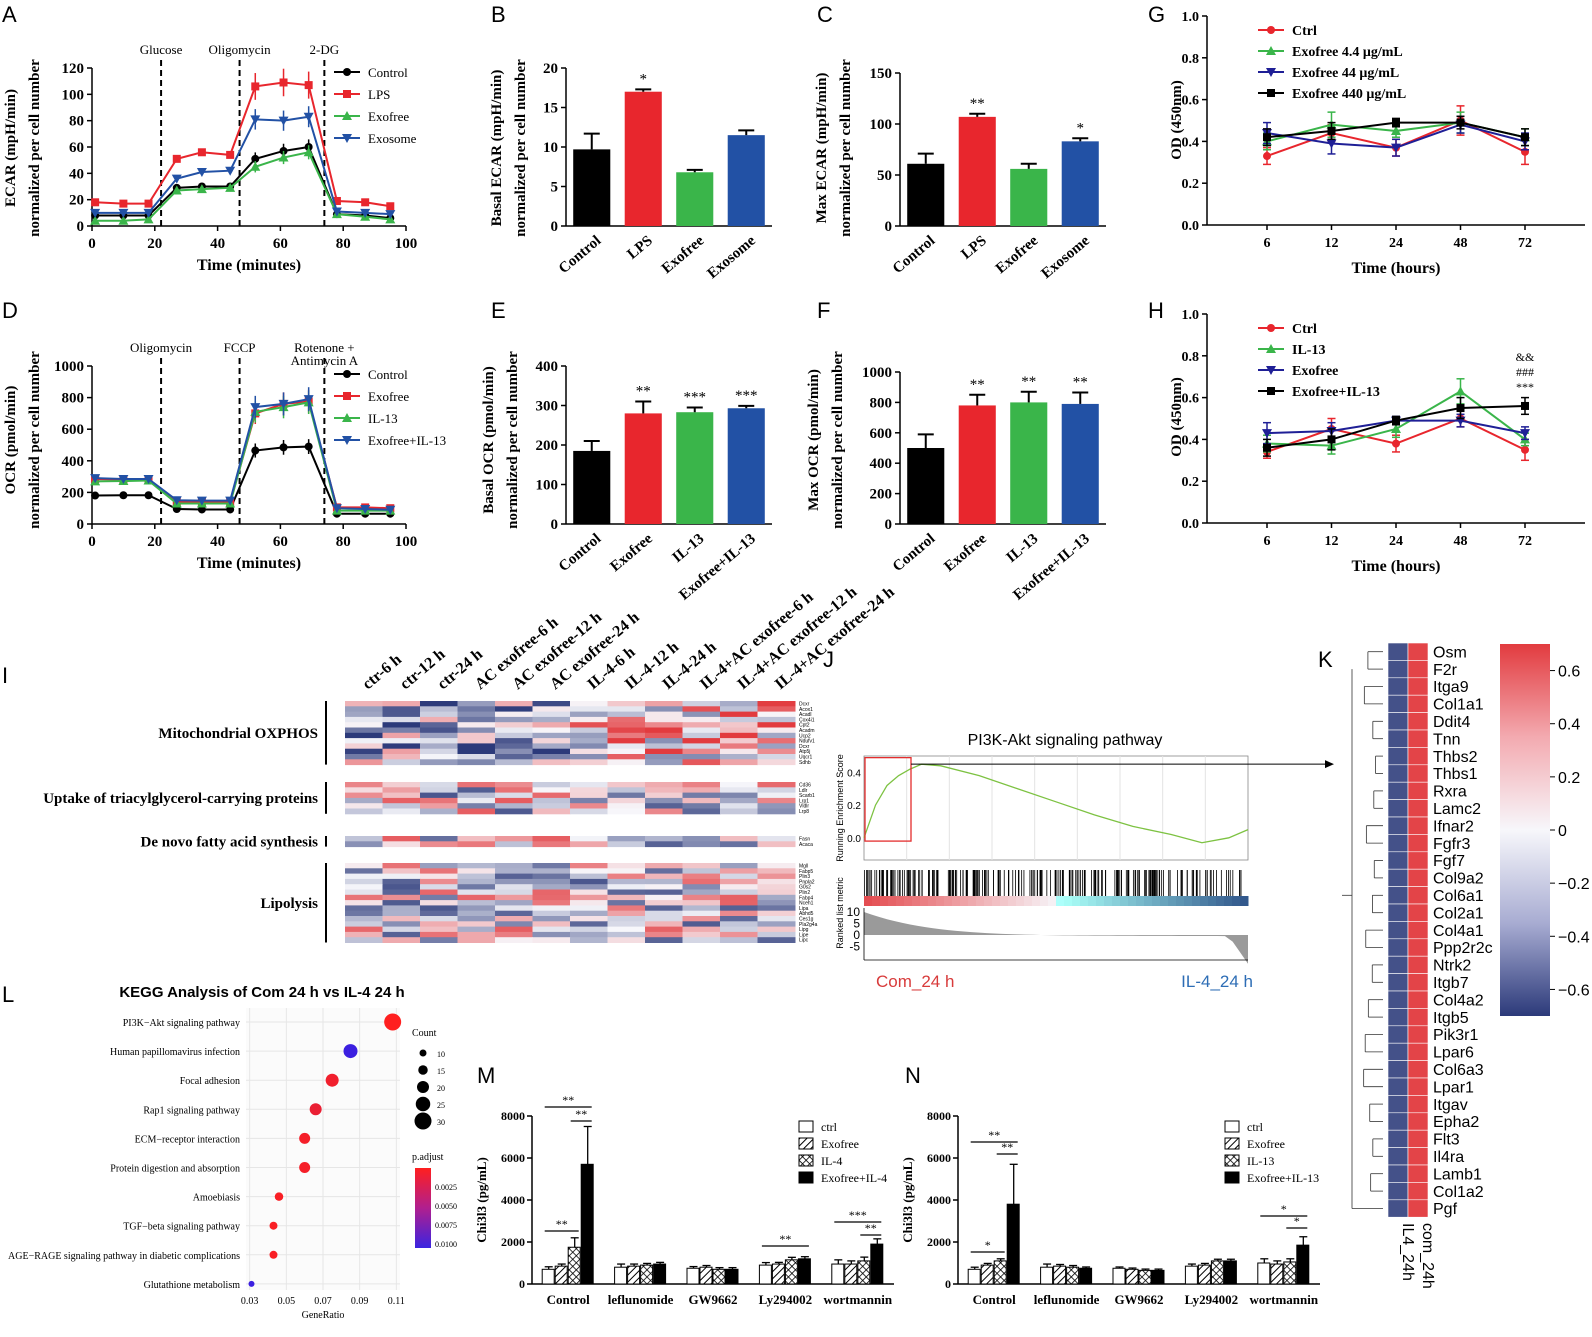 The width and height of the screenshot is (1592, 1337). Describe the element at coordinates (988, 1245) in the screenshot. I see `significance-label: *` at that location.